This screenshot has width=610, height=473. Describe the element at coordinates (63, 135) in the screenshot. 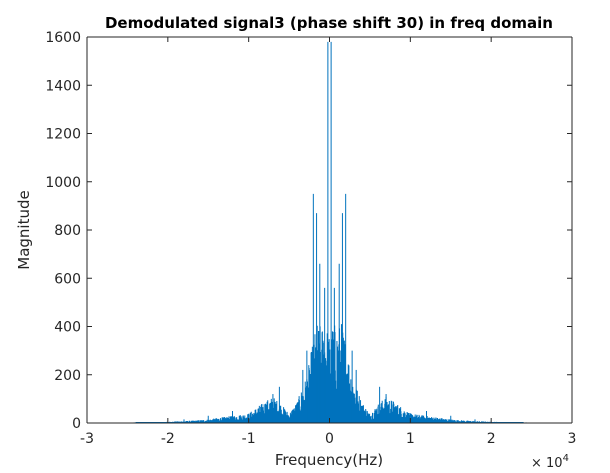

I see `y-tick-label: 1200` at that location.